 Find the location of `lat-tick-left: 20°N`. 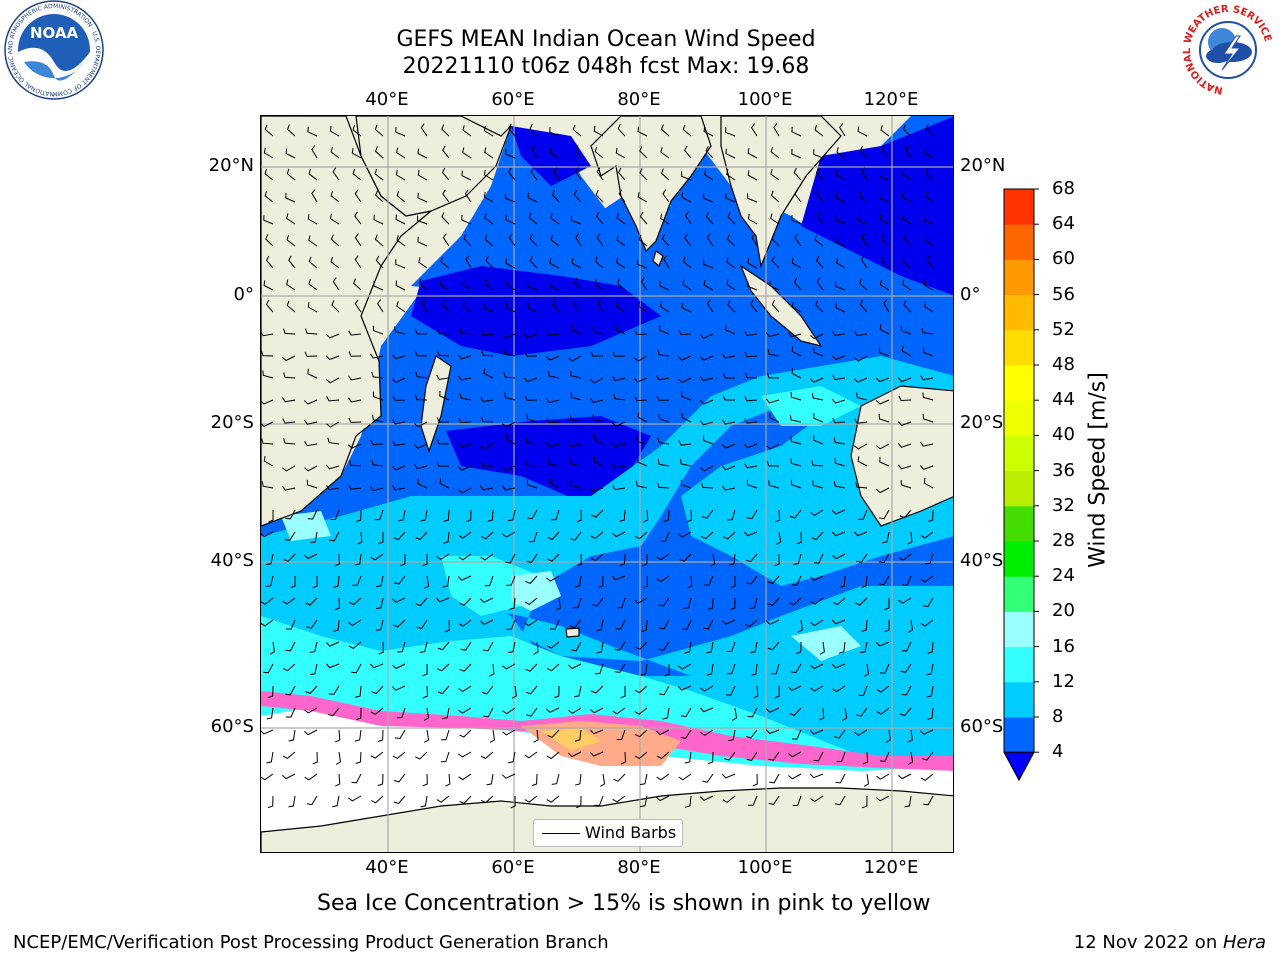

lat-tick-left: 20°N is located at coordinates (231, 165).